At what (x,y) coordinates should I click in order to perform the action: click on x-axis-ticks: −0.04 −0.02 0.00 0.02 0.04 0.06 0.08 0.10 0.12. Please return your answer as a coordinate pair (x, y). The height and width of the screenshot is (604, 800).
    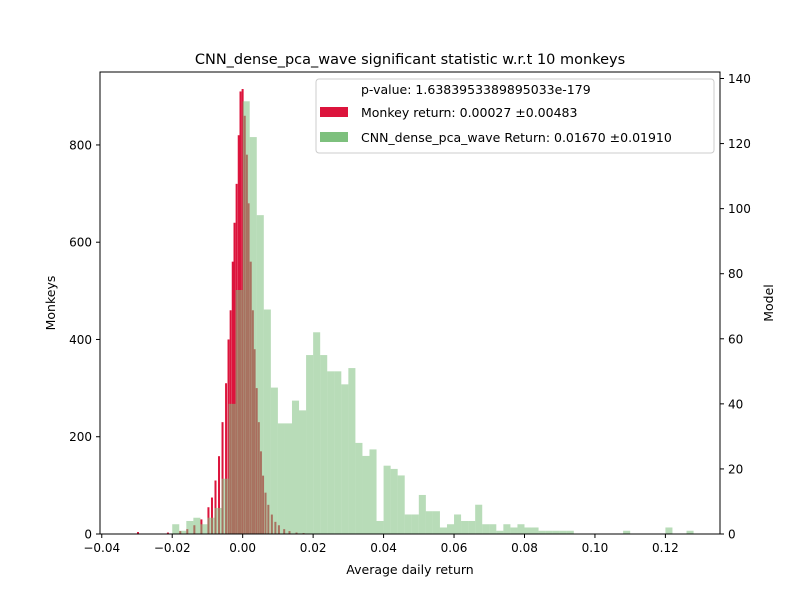
    Looking at the image, I should click on (381, 544).